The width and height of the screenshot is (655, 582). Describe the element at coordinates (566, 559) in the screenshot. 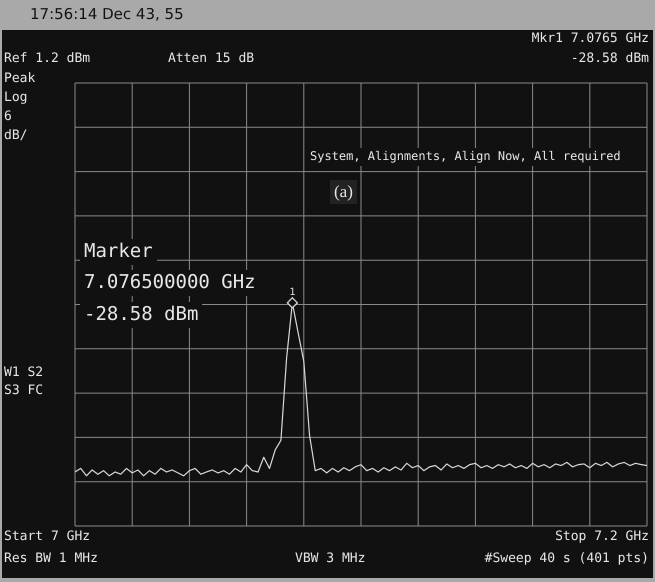

I see `text: #Sweep 40 s (401 pts)` at that location.